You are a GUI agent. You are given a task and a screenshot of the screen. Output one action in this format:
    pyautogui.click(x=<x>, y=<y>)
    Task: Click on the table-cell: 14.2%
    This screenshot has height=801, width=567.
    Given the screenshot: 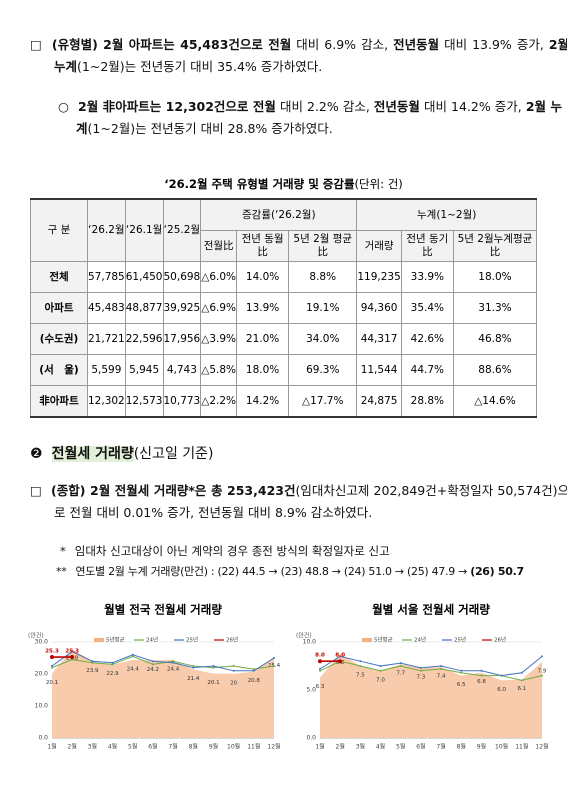 What is the action you would take?
    pyautogui.click(x=263, y=401)
    